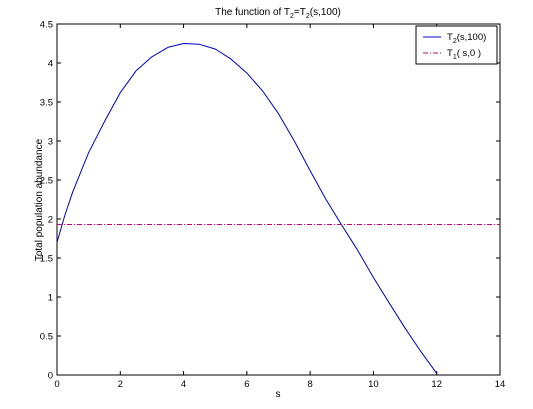  Describe the element at coordinates (466, 38) in the screenshot. I see `legend-label-t2: T2(s,100)` at that location.